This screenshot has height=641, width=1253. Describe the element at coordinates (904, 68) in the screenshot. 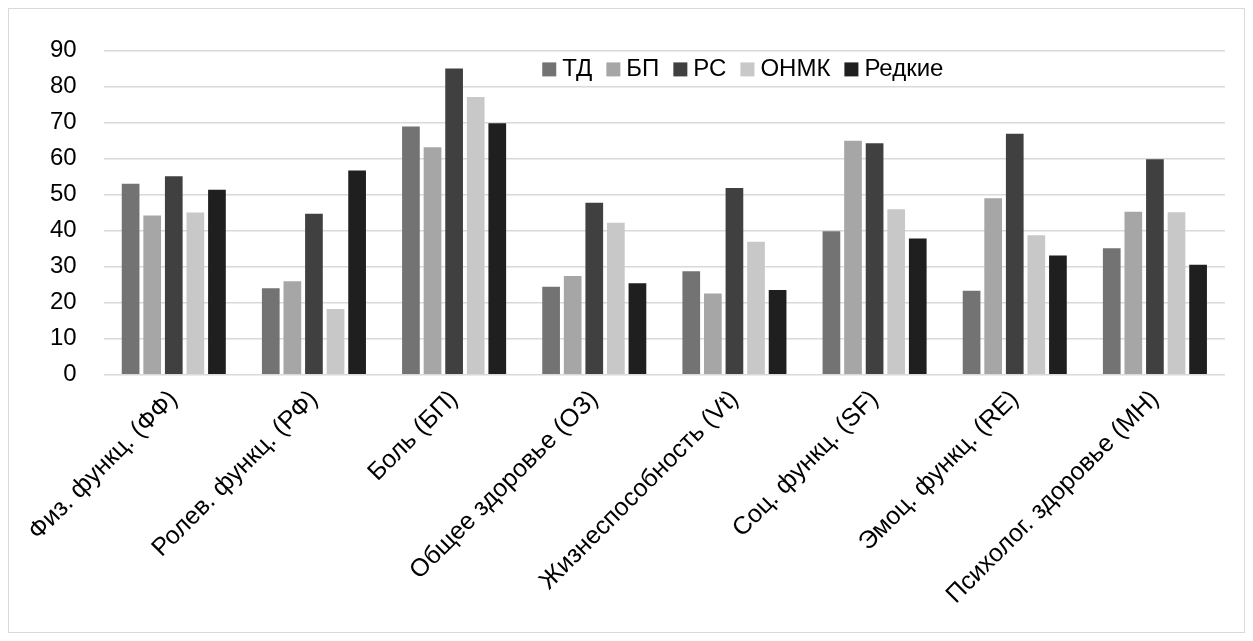

I see `legend-label: Редкие` at that location.